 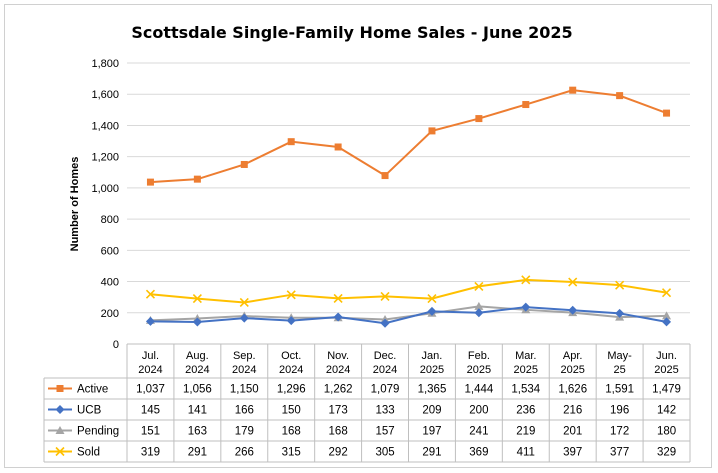 What do you see at coordinates (150, 411) in the screenshot?
I see `table-cell: 145` at bounding box center [150, 411].